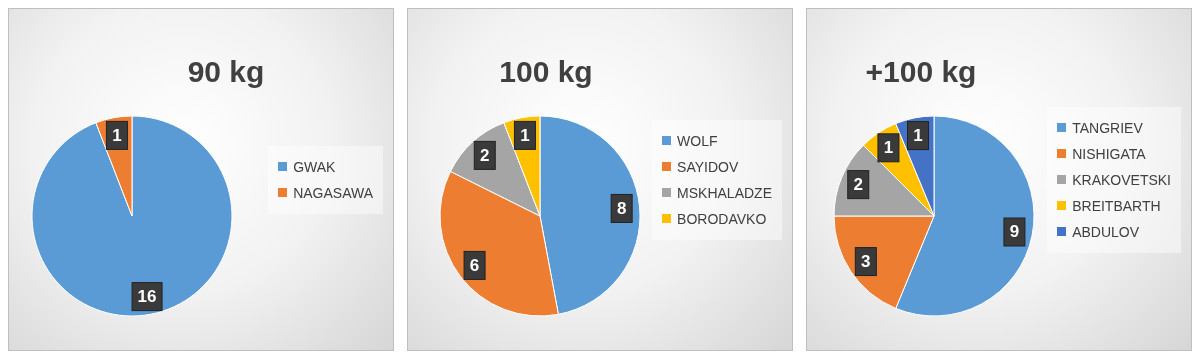  Describe the element at coordinates (1014, 232) in the screenshot. I see `data-label: 9` at that location.